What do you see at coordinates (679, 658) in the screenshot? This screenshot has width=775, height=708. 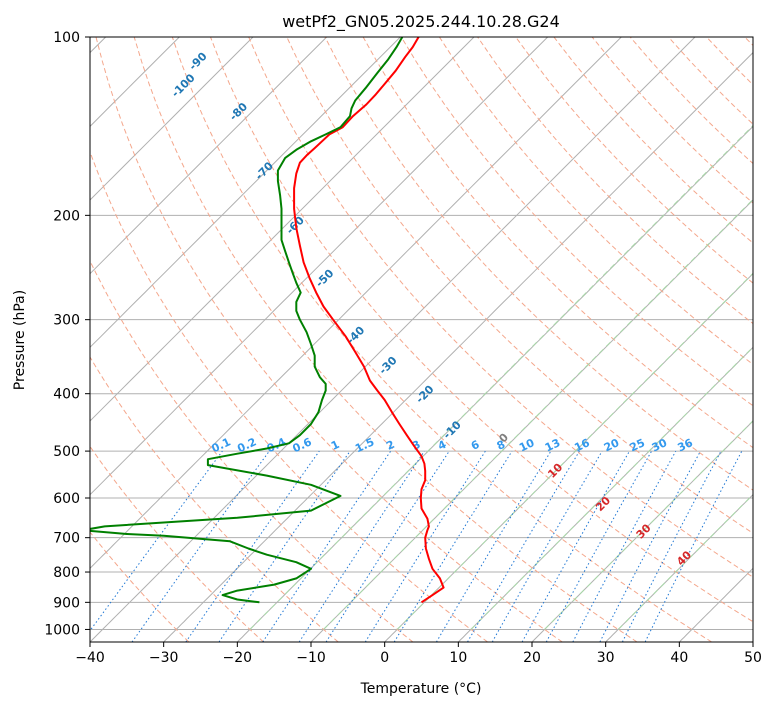 I see `x-tick-label: 40` at bounding box center [679, 658].